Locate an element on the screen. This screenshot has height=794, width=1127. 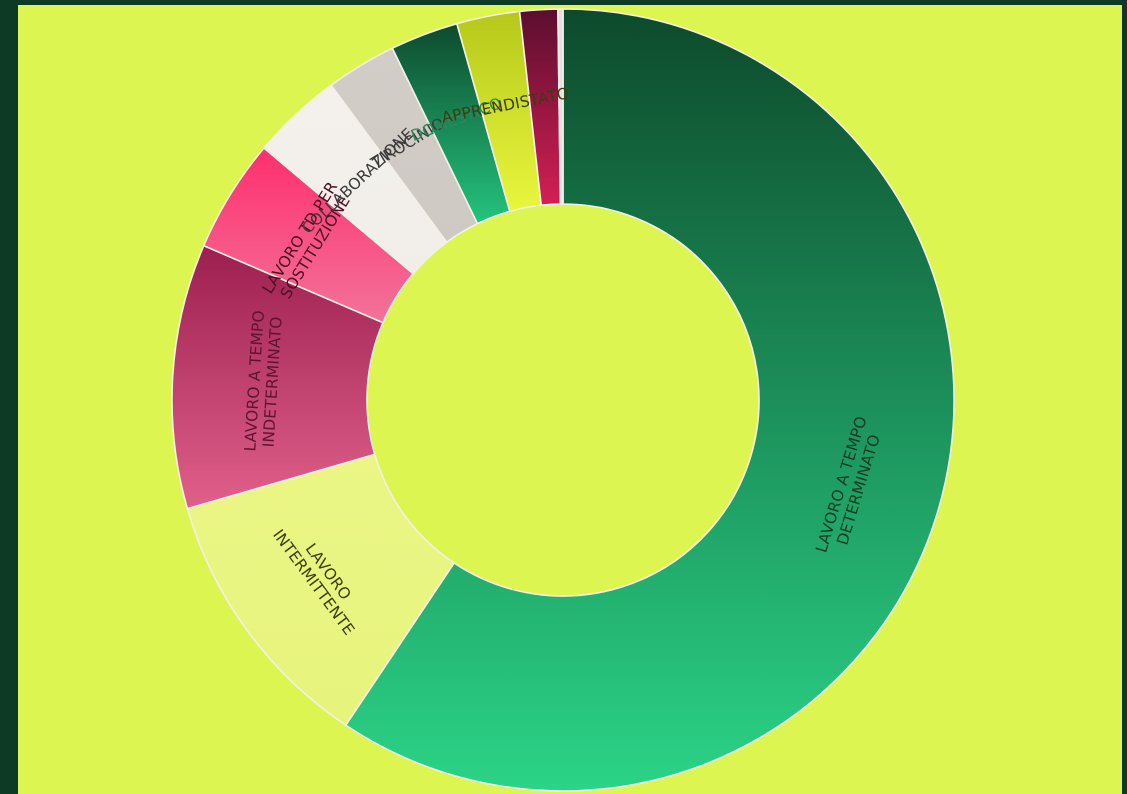
slice-label-lavoro-a-tempo-indeterminato: LAVORO A TEMPOINDETERMINATO is located at coordinates (263, 382).